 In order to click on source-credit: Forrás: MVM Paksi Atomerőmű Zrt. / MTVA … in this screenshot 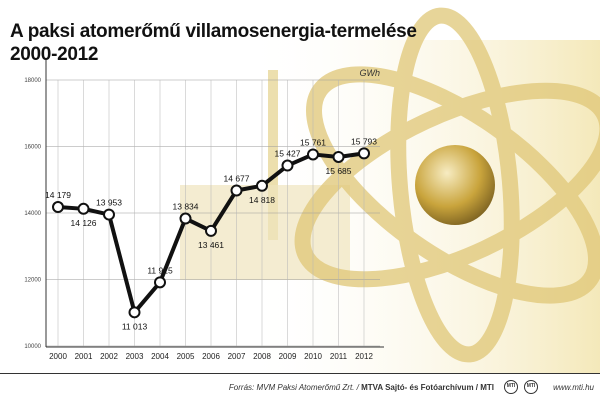, I will do `click(361, 387)`.